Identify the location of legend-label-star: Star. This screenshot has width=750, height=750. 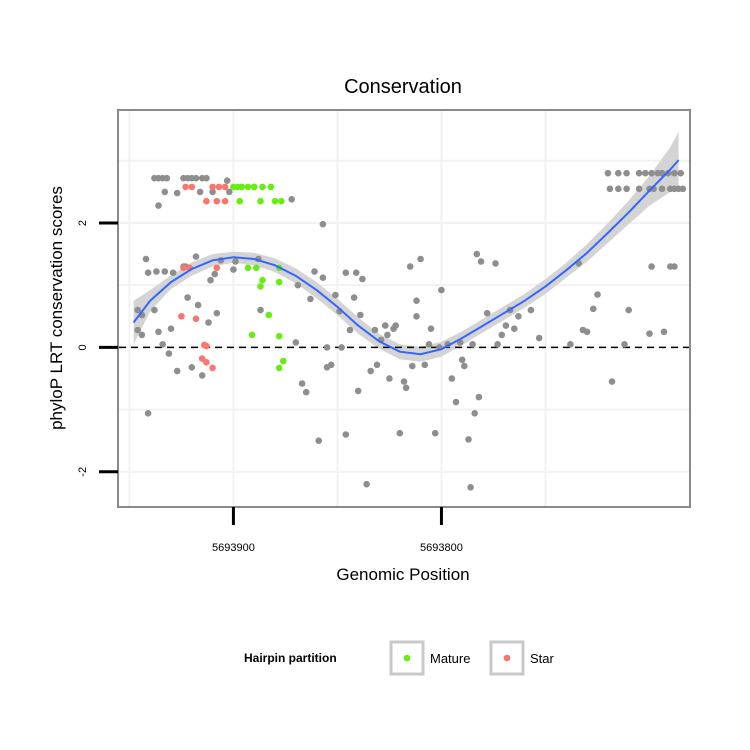
(542, 658).